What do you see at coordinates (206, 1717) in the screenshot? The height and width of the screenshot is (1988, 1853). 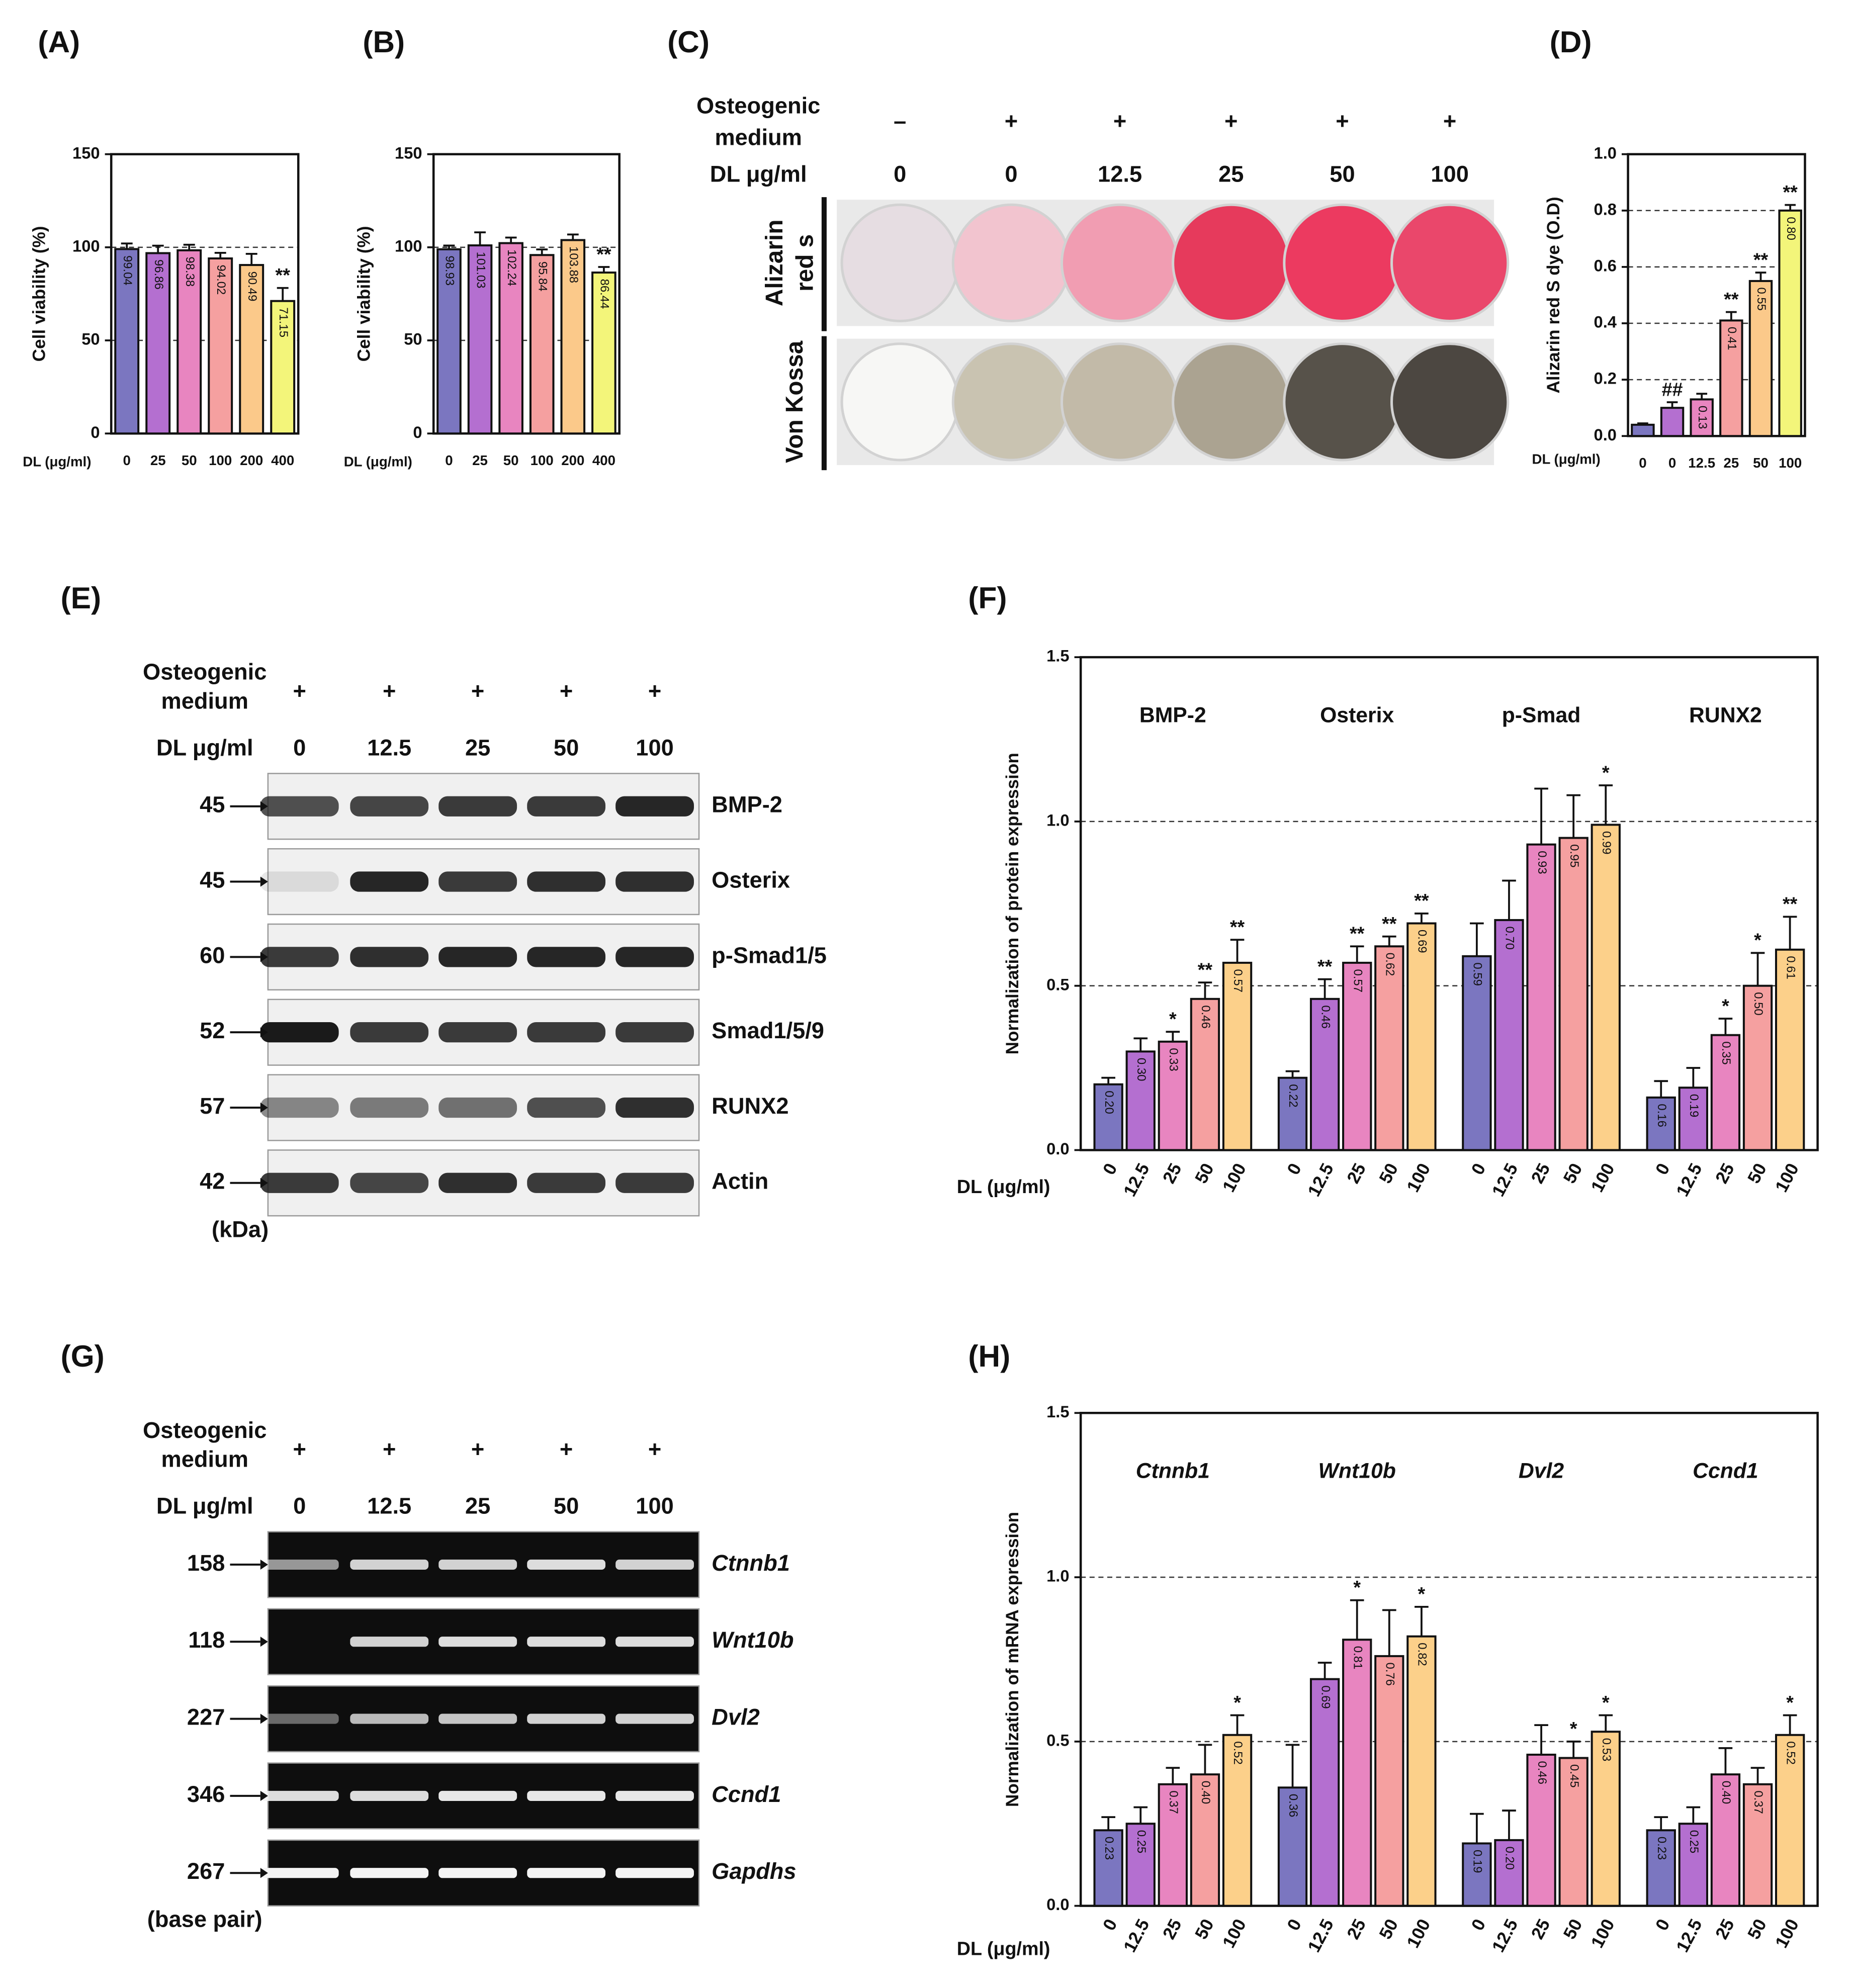 I see `size-label: 227` at bounding box center [206, 1717].